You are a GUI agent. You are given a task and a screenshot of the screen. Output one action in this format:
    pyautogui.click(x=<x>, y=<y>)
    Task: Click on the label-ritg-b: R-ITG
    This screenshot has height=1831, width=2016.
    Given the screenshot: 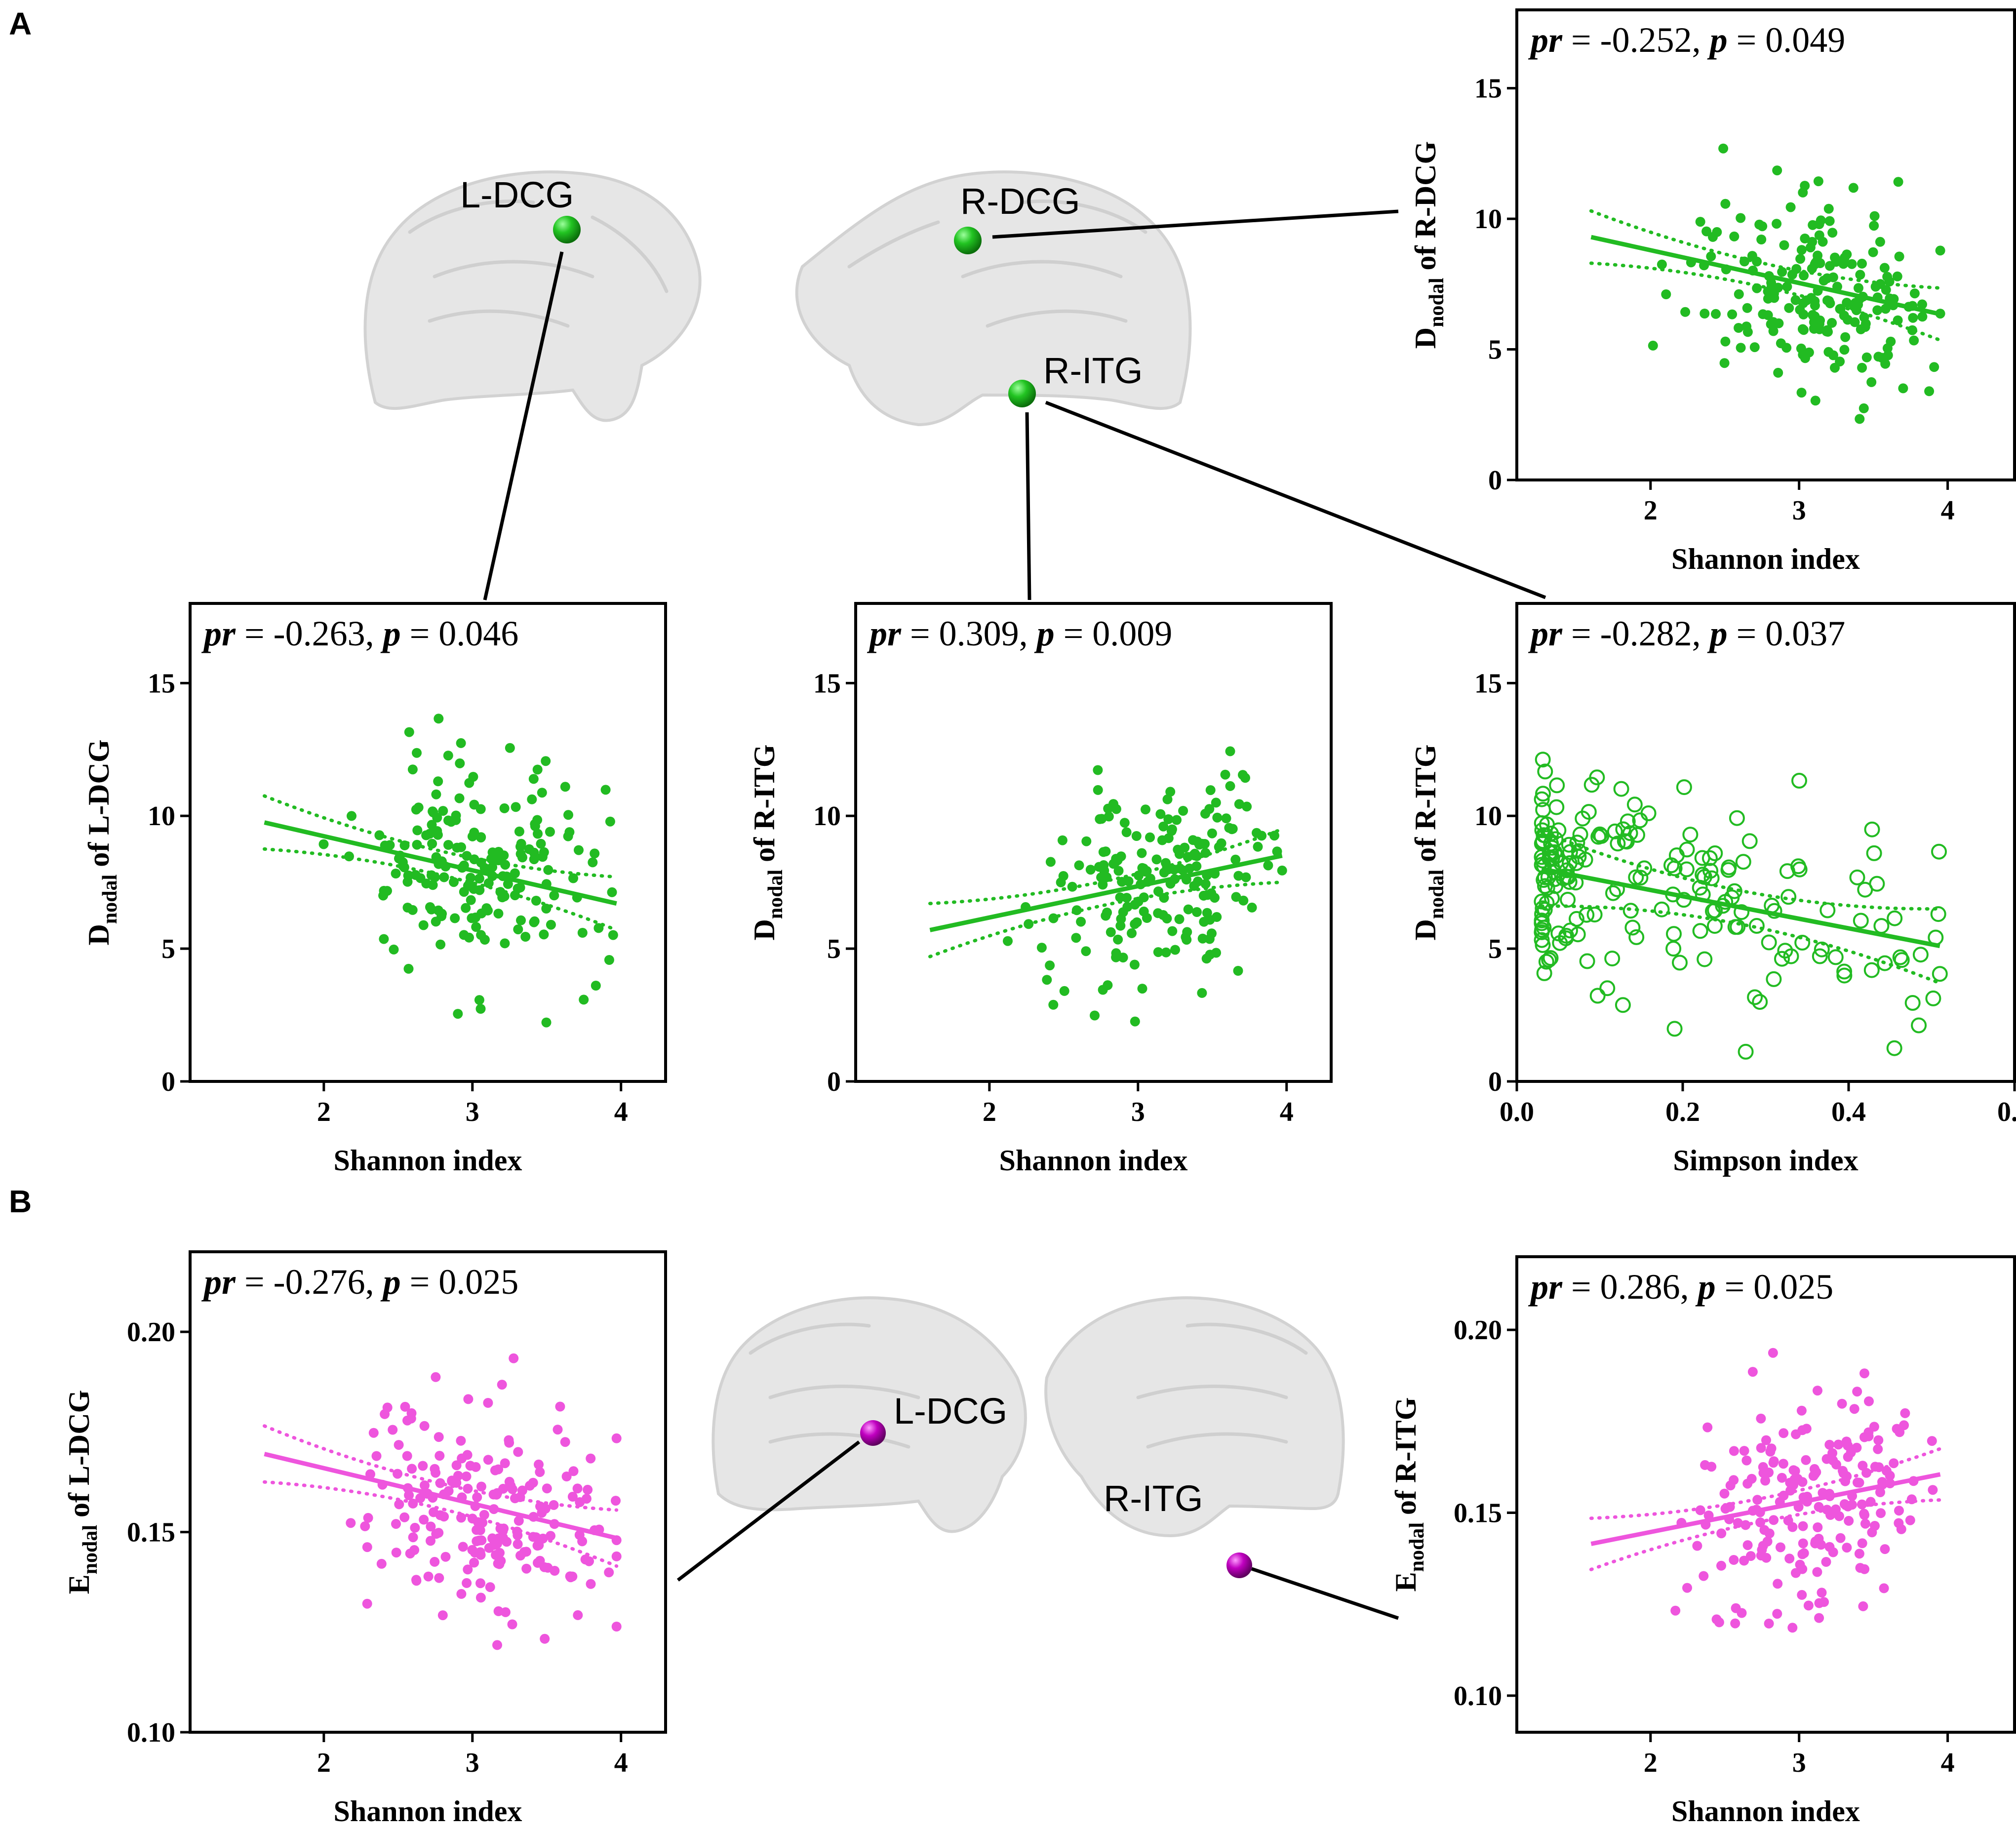 What is the action you would take?
    pyautogui.click(x=1153, y=1498)
    